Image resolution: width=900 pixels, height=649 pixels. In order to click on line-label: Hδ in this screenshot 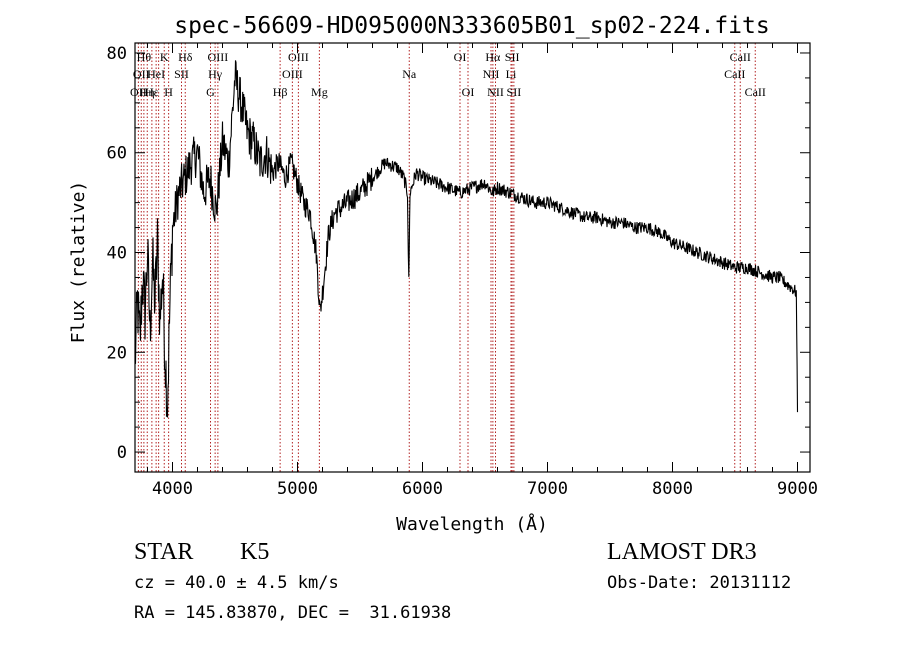, I will do `click(185, 57)`.